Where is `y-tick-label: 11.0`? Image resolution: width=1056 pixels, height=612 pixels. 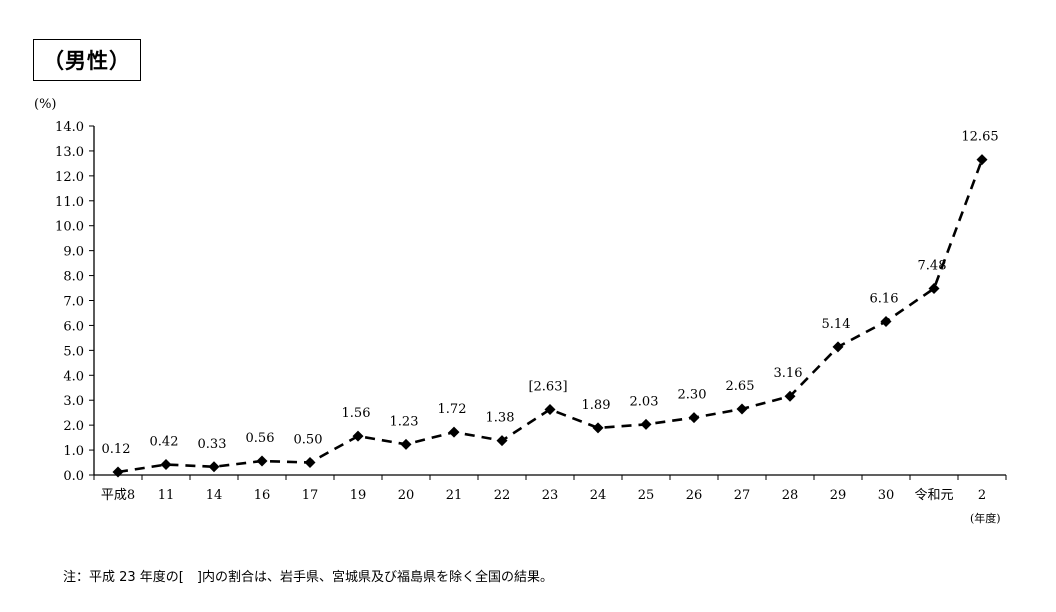 y-tick-label: 11.0 is located at coordinates (69, 202).